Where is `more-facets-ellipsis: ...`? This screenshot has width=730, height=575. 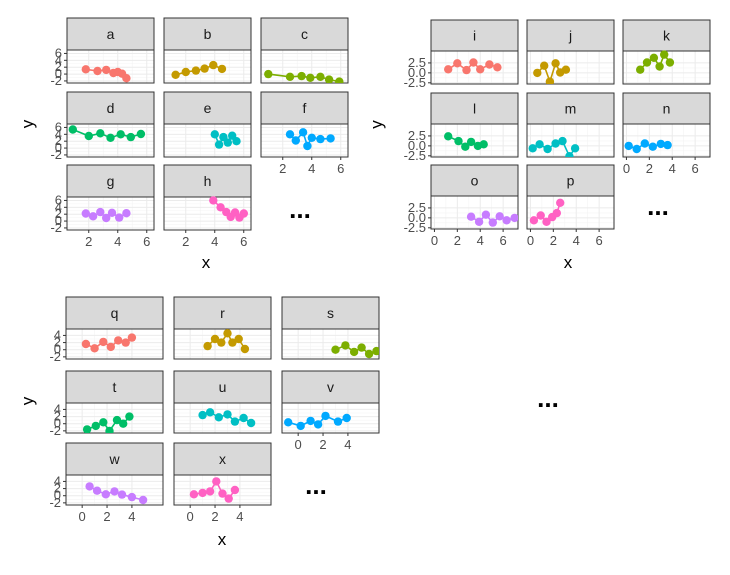
more-facets-ellipsis: ... is located at coordinates (658, 206).